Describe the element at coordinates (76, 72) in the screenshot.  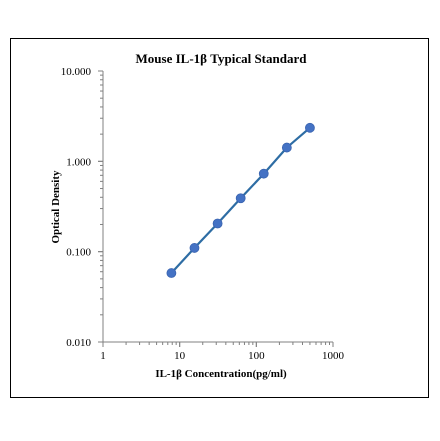
I see `y-tick-label: 10.000` at that location.